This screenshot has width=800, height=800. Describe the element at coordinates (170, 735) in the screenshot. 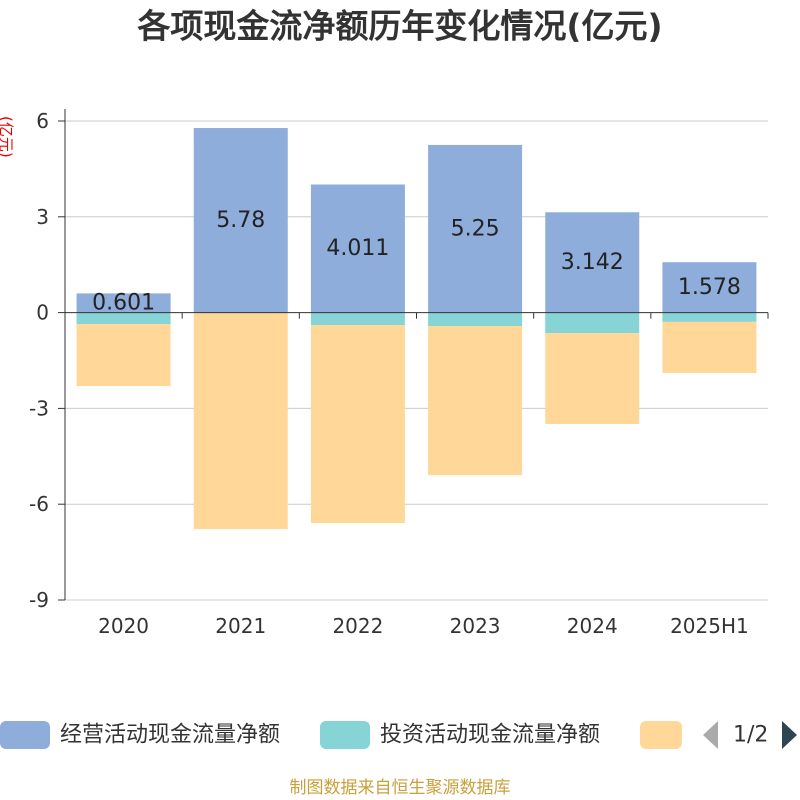

I see `legend-label: 经营活动现金流量净额` at that location.